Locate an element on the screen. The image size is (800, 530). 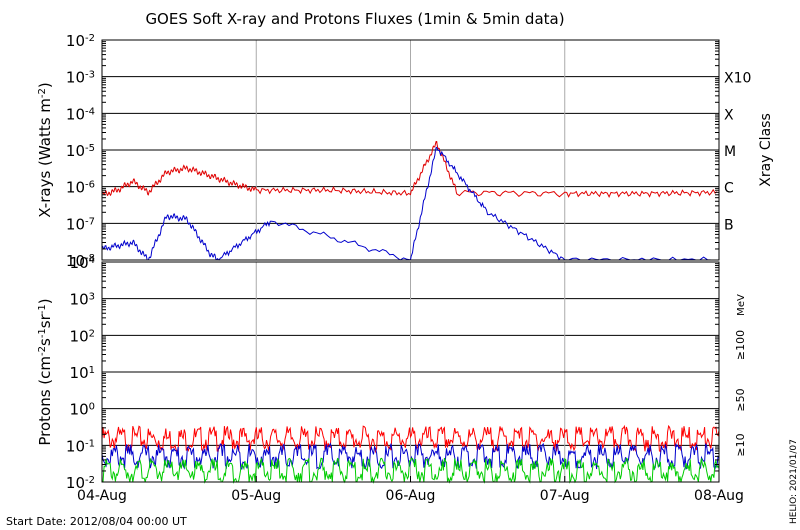
y-tick-exponent: 2 is located at coordinates (92, 333).